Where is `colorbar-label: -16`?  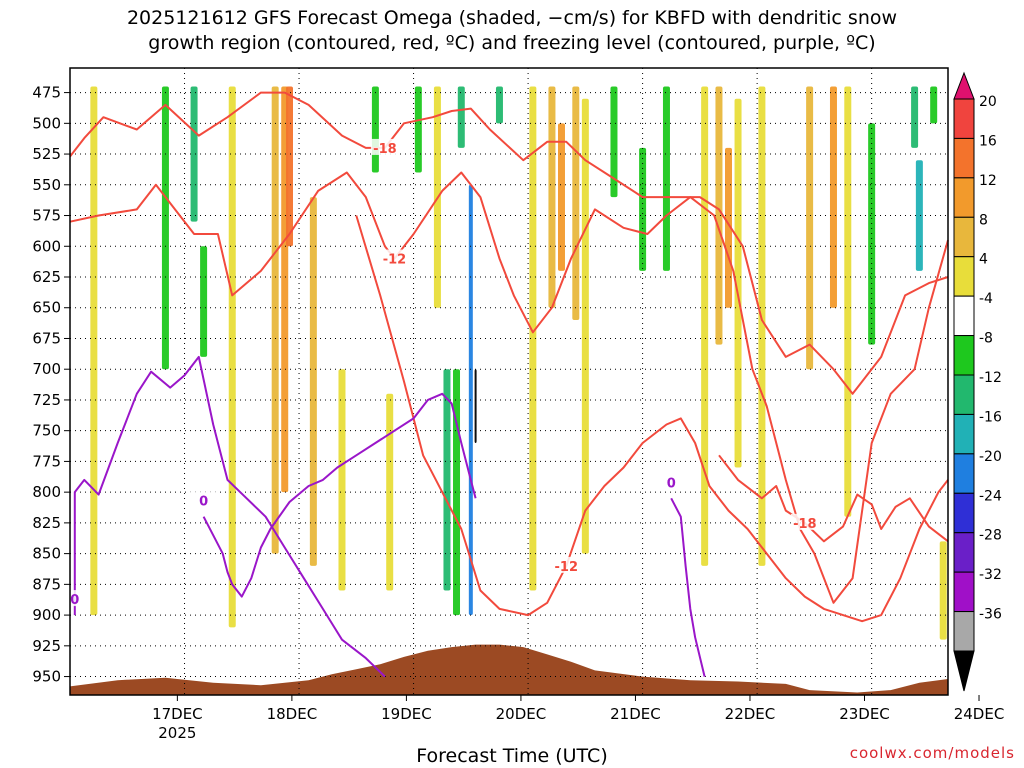
colorbar-label: -16 is located at coordinates (990, 417).